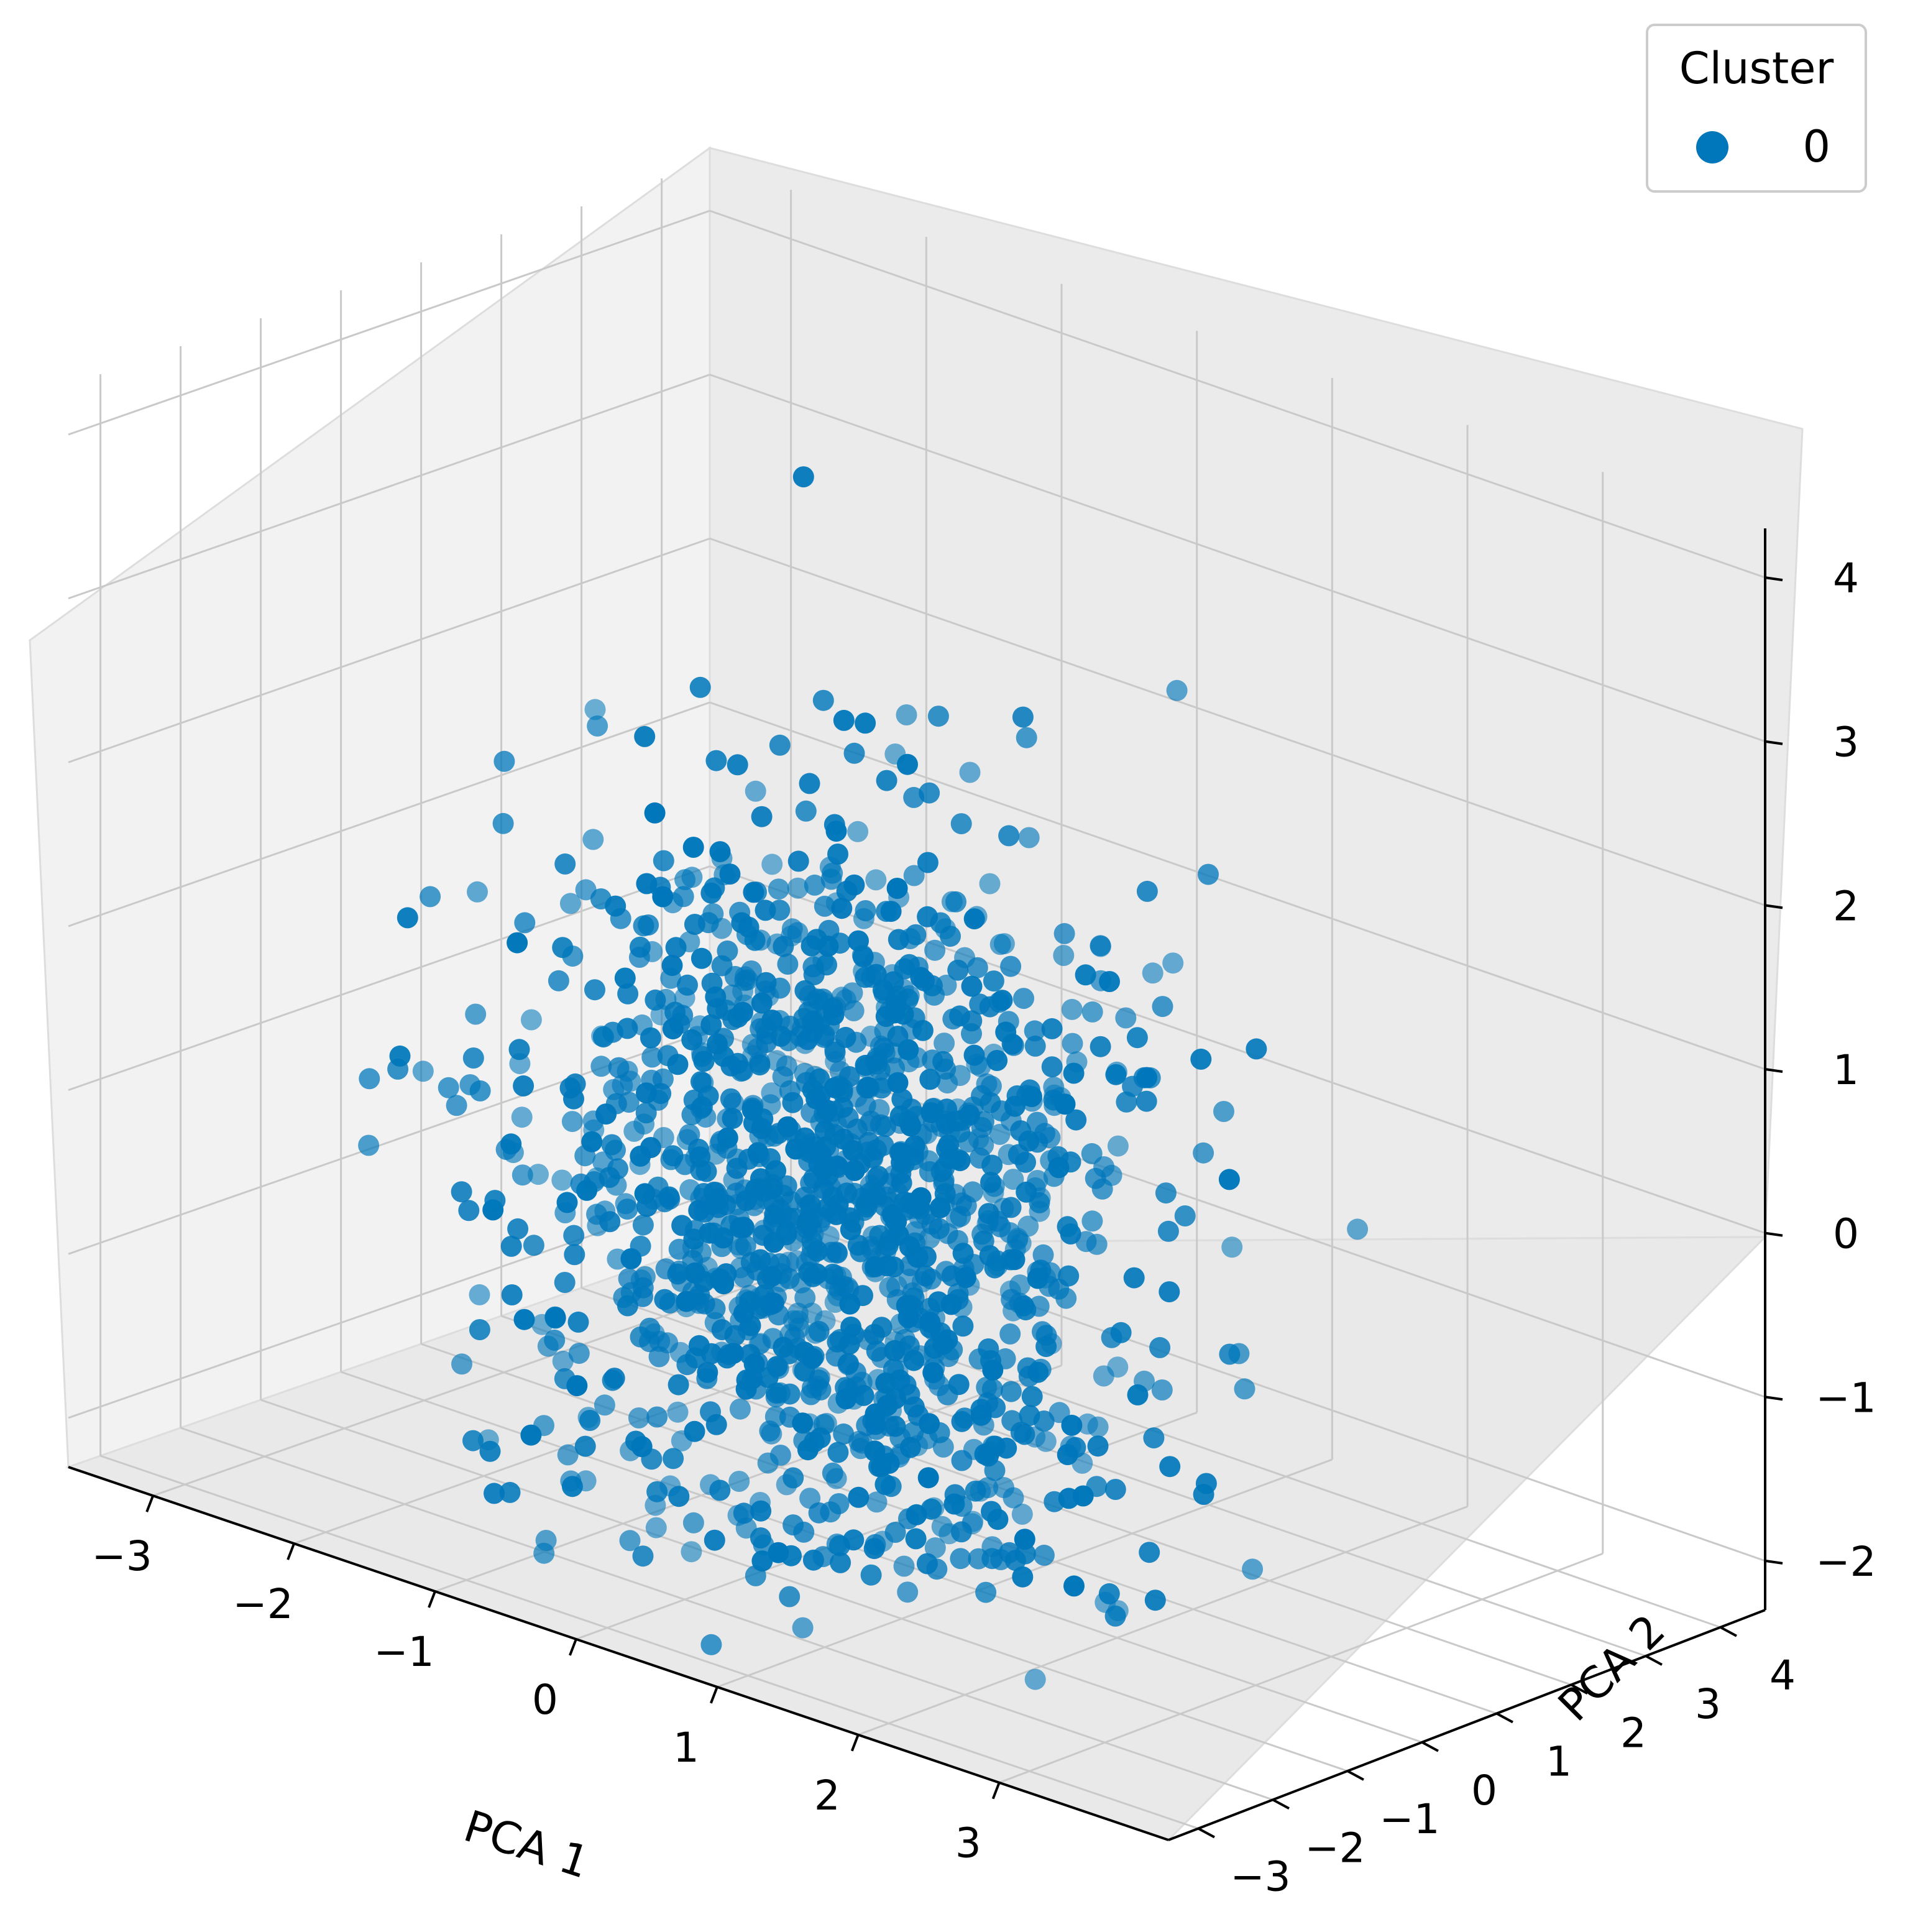 The height and width of the screenshot is (1932, 1923). I want to click on z-grid-right, so click(1237, 1050).